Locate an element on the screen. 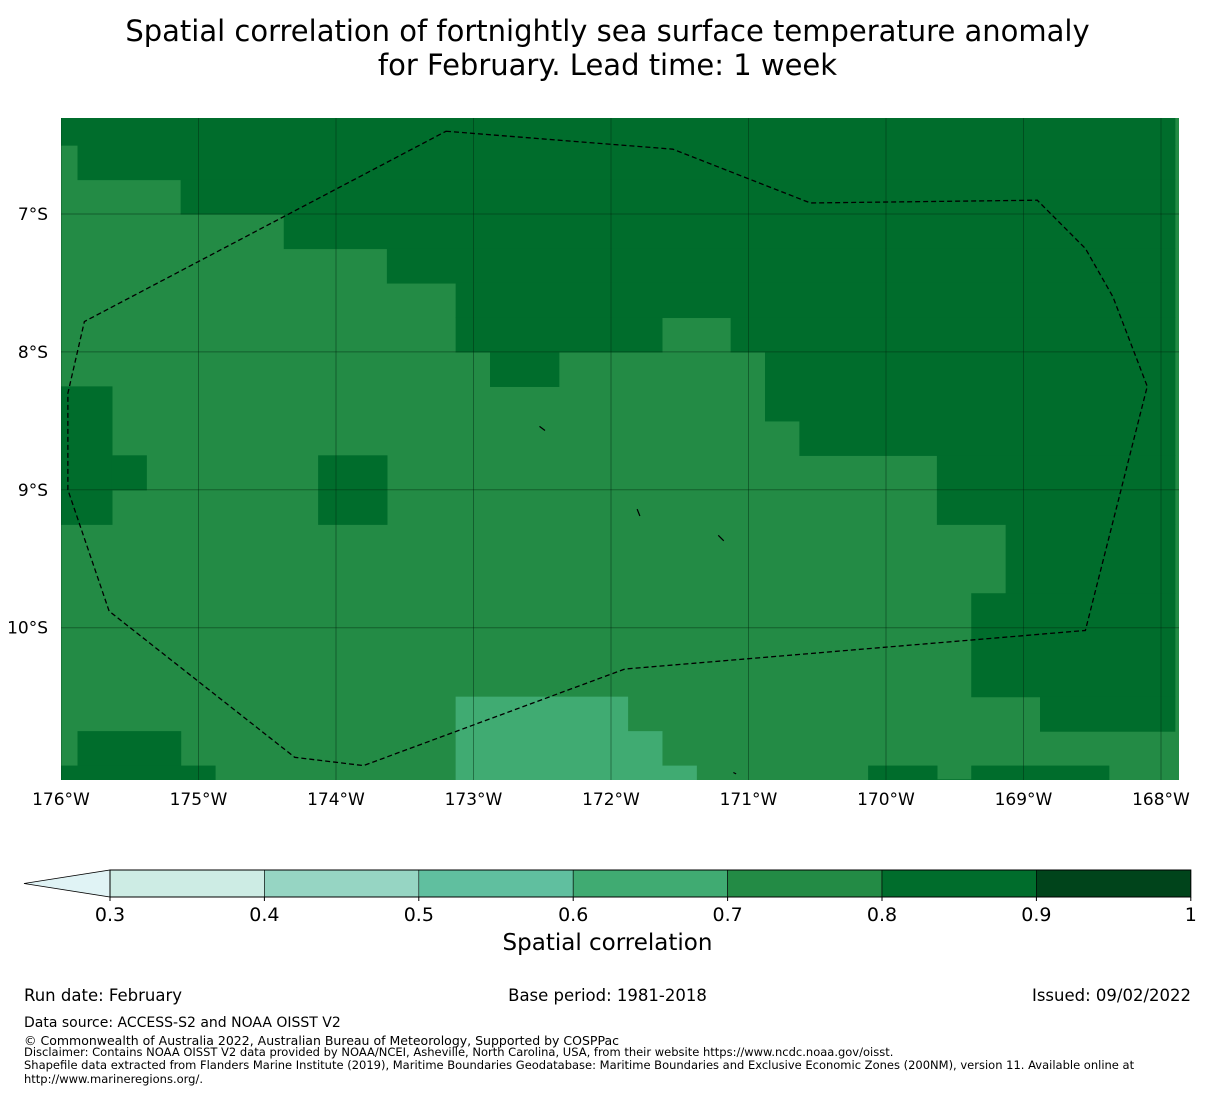 Image resolution: width=1215 pixels, height=1095 pixels. x-tick-label: 170°W is located at coordinates (886, 800).